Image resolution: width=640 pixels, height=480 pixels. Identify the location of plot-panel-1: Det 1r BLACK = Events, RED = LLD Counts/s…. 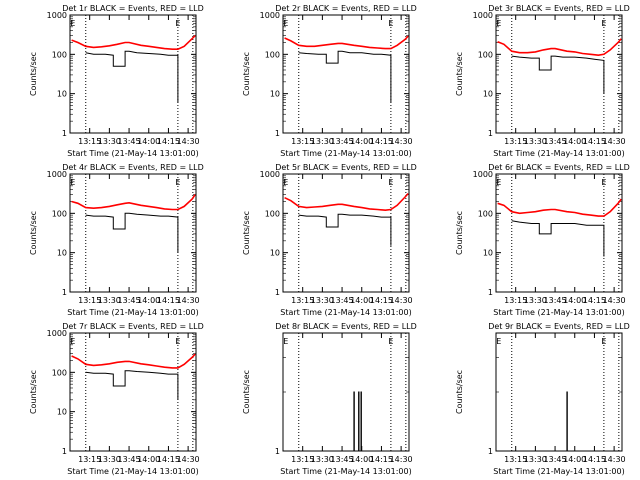
(116, 81).